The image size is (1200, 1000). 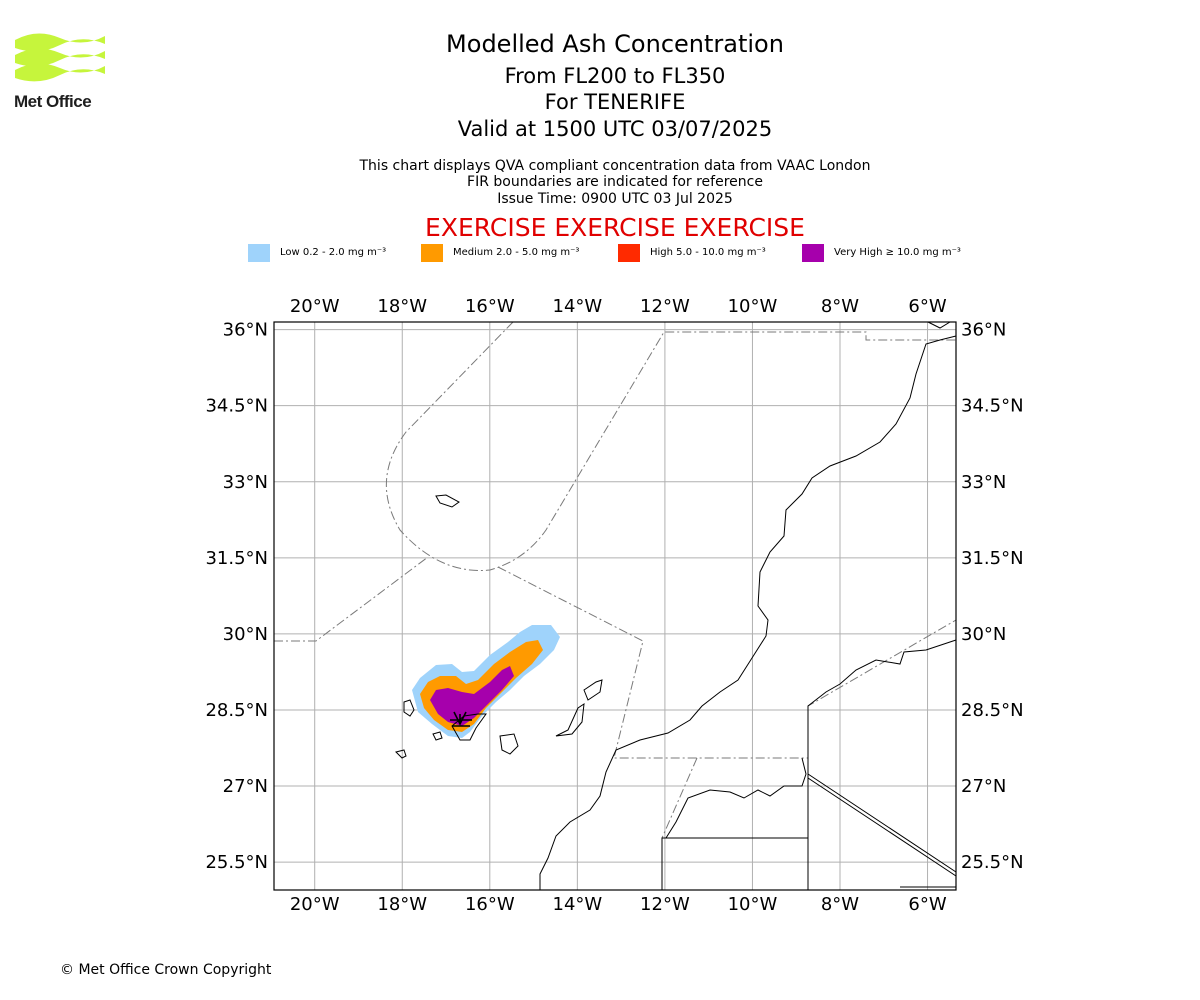 What do you see at coordinates (236, 710) in the screenshot?
I see `lat-tick-label-left: 28.5°N` at bounding box center [236, 710].